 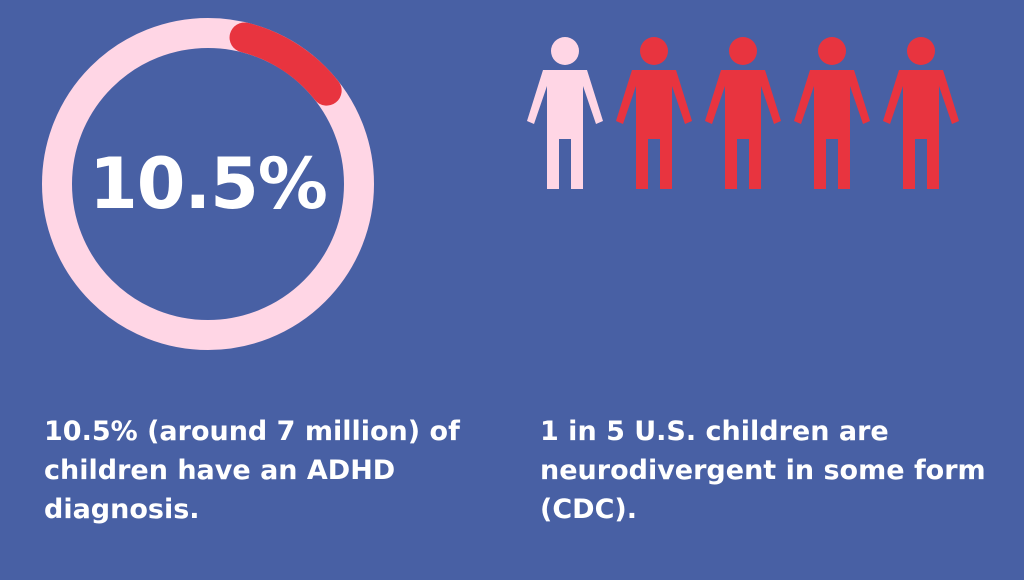 I want to click on donut-slice-adhd, so click(x=285, y=64).